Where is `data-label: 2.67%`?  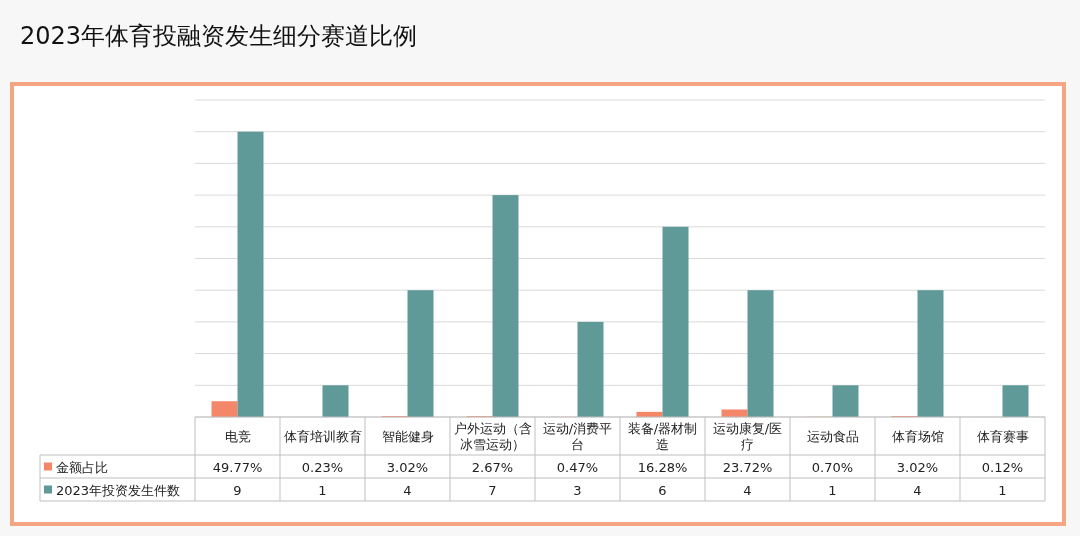 data-label: 2.67% is located at coordinates (492, 467).